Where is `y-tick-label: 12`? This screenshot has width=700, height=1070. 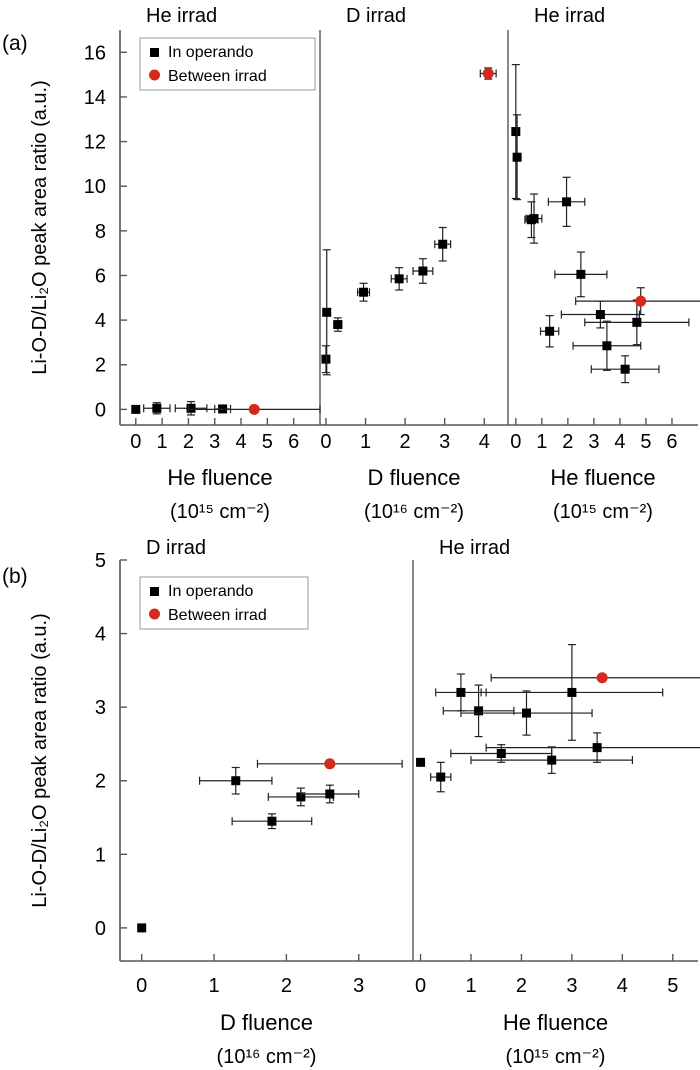 y-tick-label: 12 is located at coordinates (95, 143).